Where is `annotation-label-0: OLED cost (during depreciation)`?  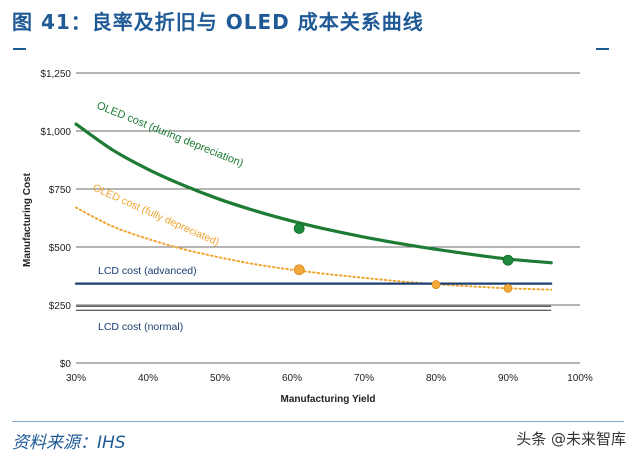 annotation-label-0: OLED cost (during depreciation) is located at coordinates (170, 135).